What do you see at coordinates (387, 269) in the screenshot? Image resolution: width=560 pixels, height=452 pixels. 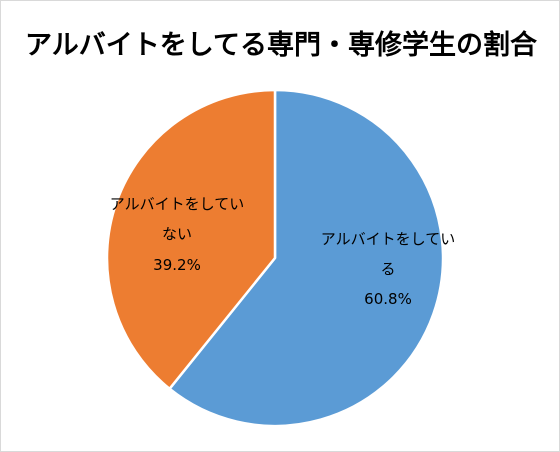 I see `slice-label-working-line2: る` at bounding box center [387, 269].